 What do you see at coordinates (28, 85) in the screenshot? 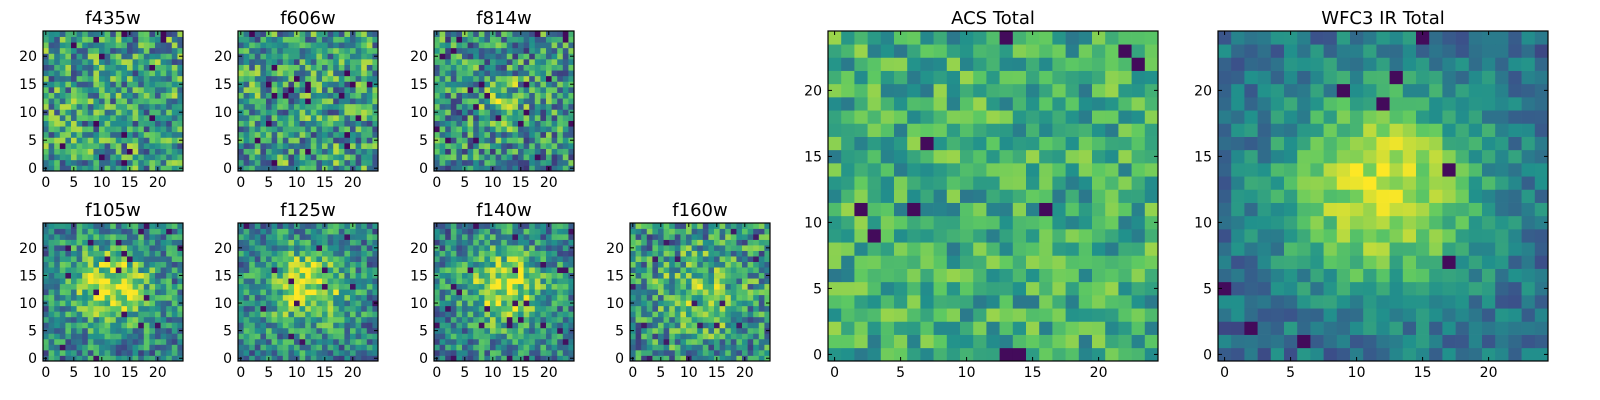
I see `y-tick-label: 15` at bounding box center [28, 85].